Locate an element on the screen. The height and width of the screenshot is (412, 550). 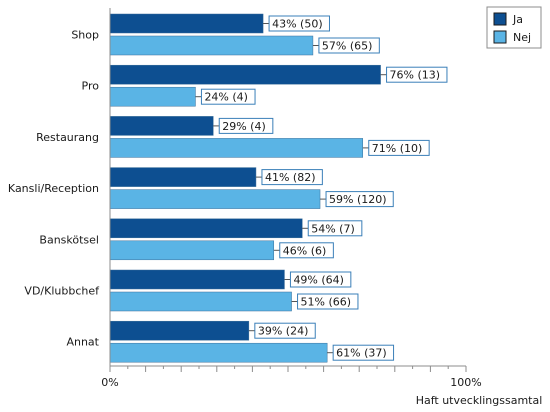
bar-ja-kansli-reception is located at coordinates (183, 177).